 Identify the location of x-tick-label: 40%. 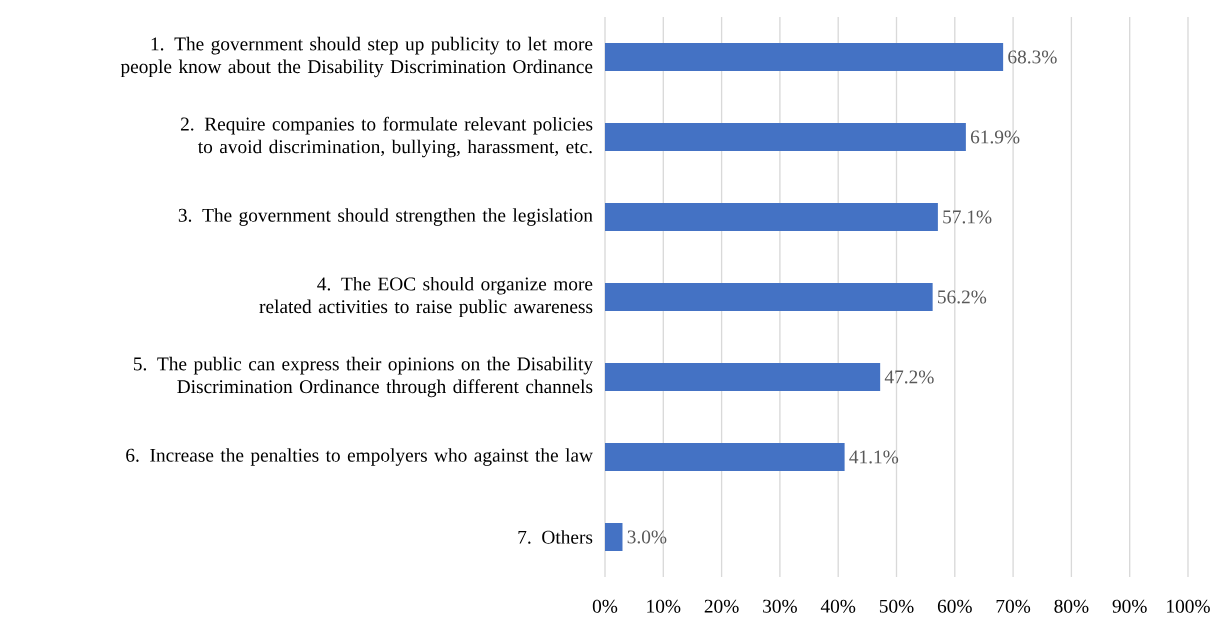
(838, 606).